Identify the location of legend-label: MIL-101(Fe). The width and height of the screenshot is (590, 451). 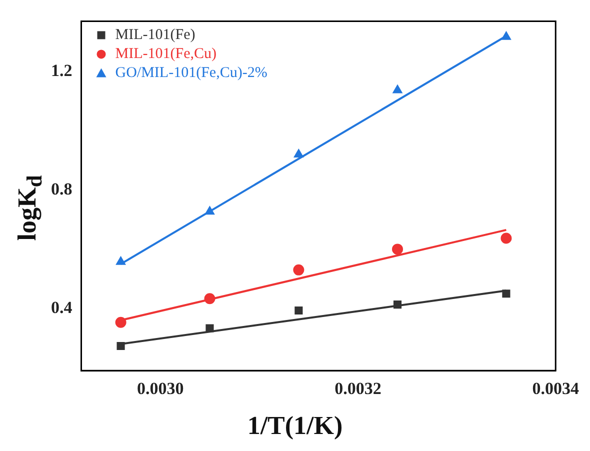
(155, 35).